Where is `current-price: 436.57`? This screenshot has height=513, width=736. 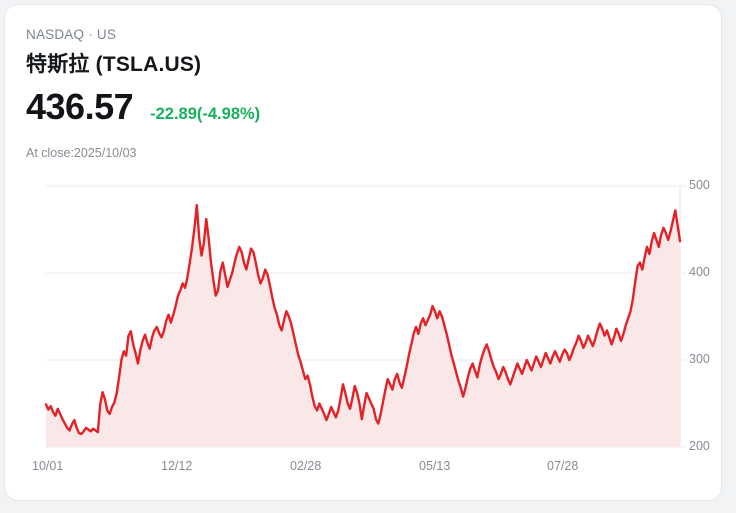 current-price: 436.57 is located at coordinates (80, 106).